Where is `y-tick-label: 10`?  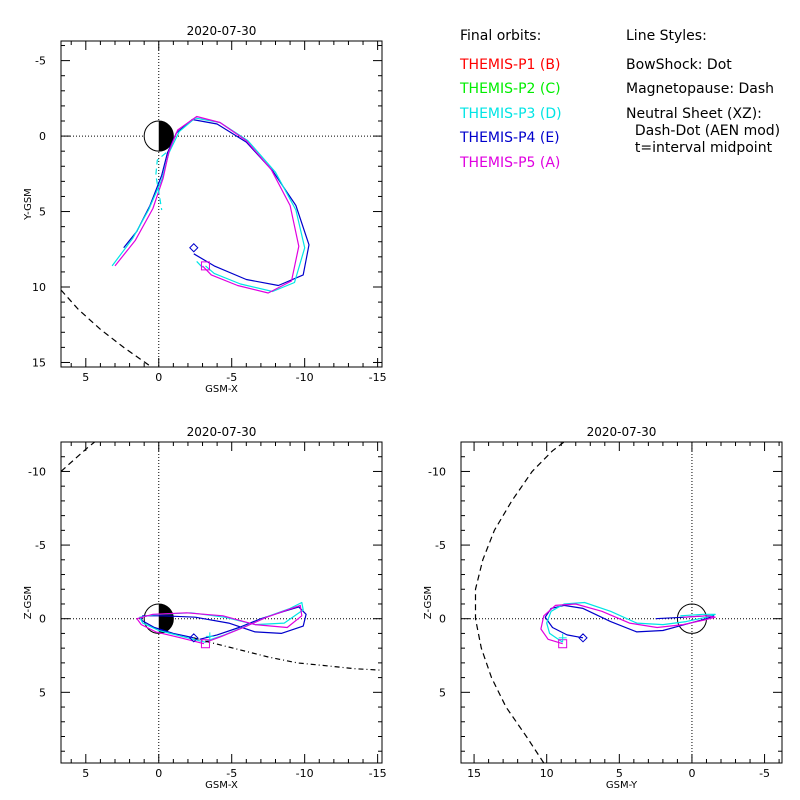 y-tick-label: 10 is located at coordinates (39, 287).